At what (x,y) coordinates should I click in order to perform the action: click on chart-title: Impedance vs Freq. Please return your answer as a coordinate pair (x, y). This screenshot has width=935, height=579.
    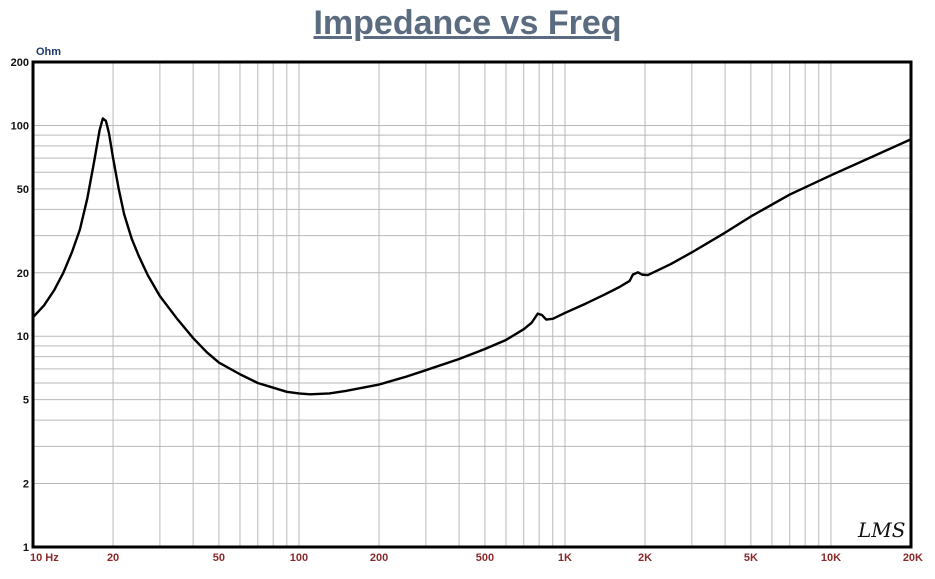
    Looking at the image, I should click on (467, 23).